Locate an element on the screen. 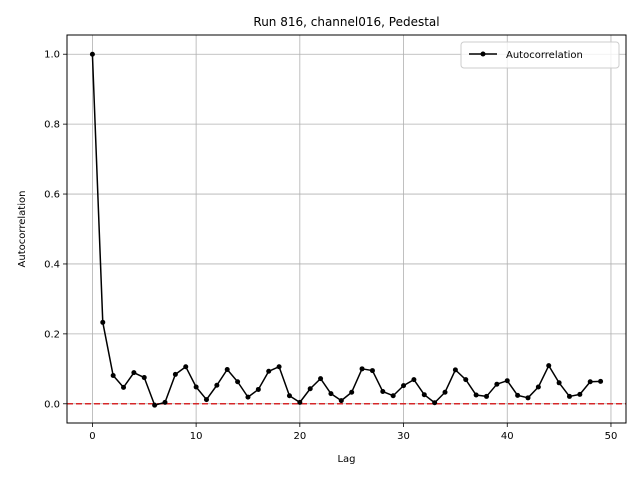 Image resolution: width=640 pixels, height=480 pixels. legend-box is located at coordinates (540, 55).